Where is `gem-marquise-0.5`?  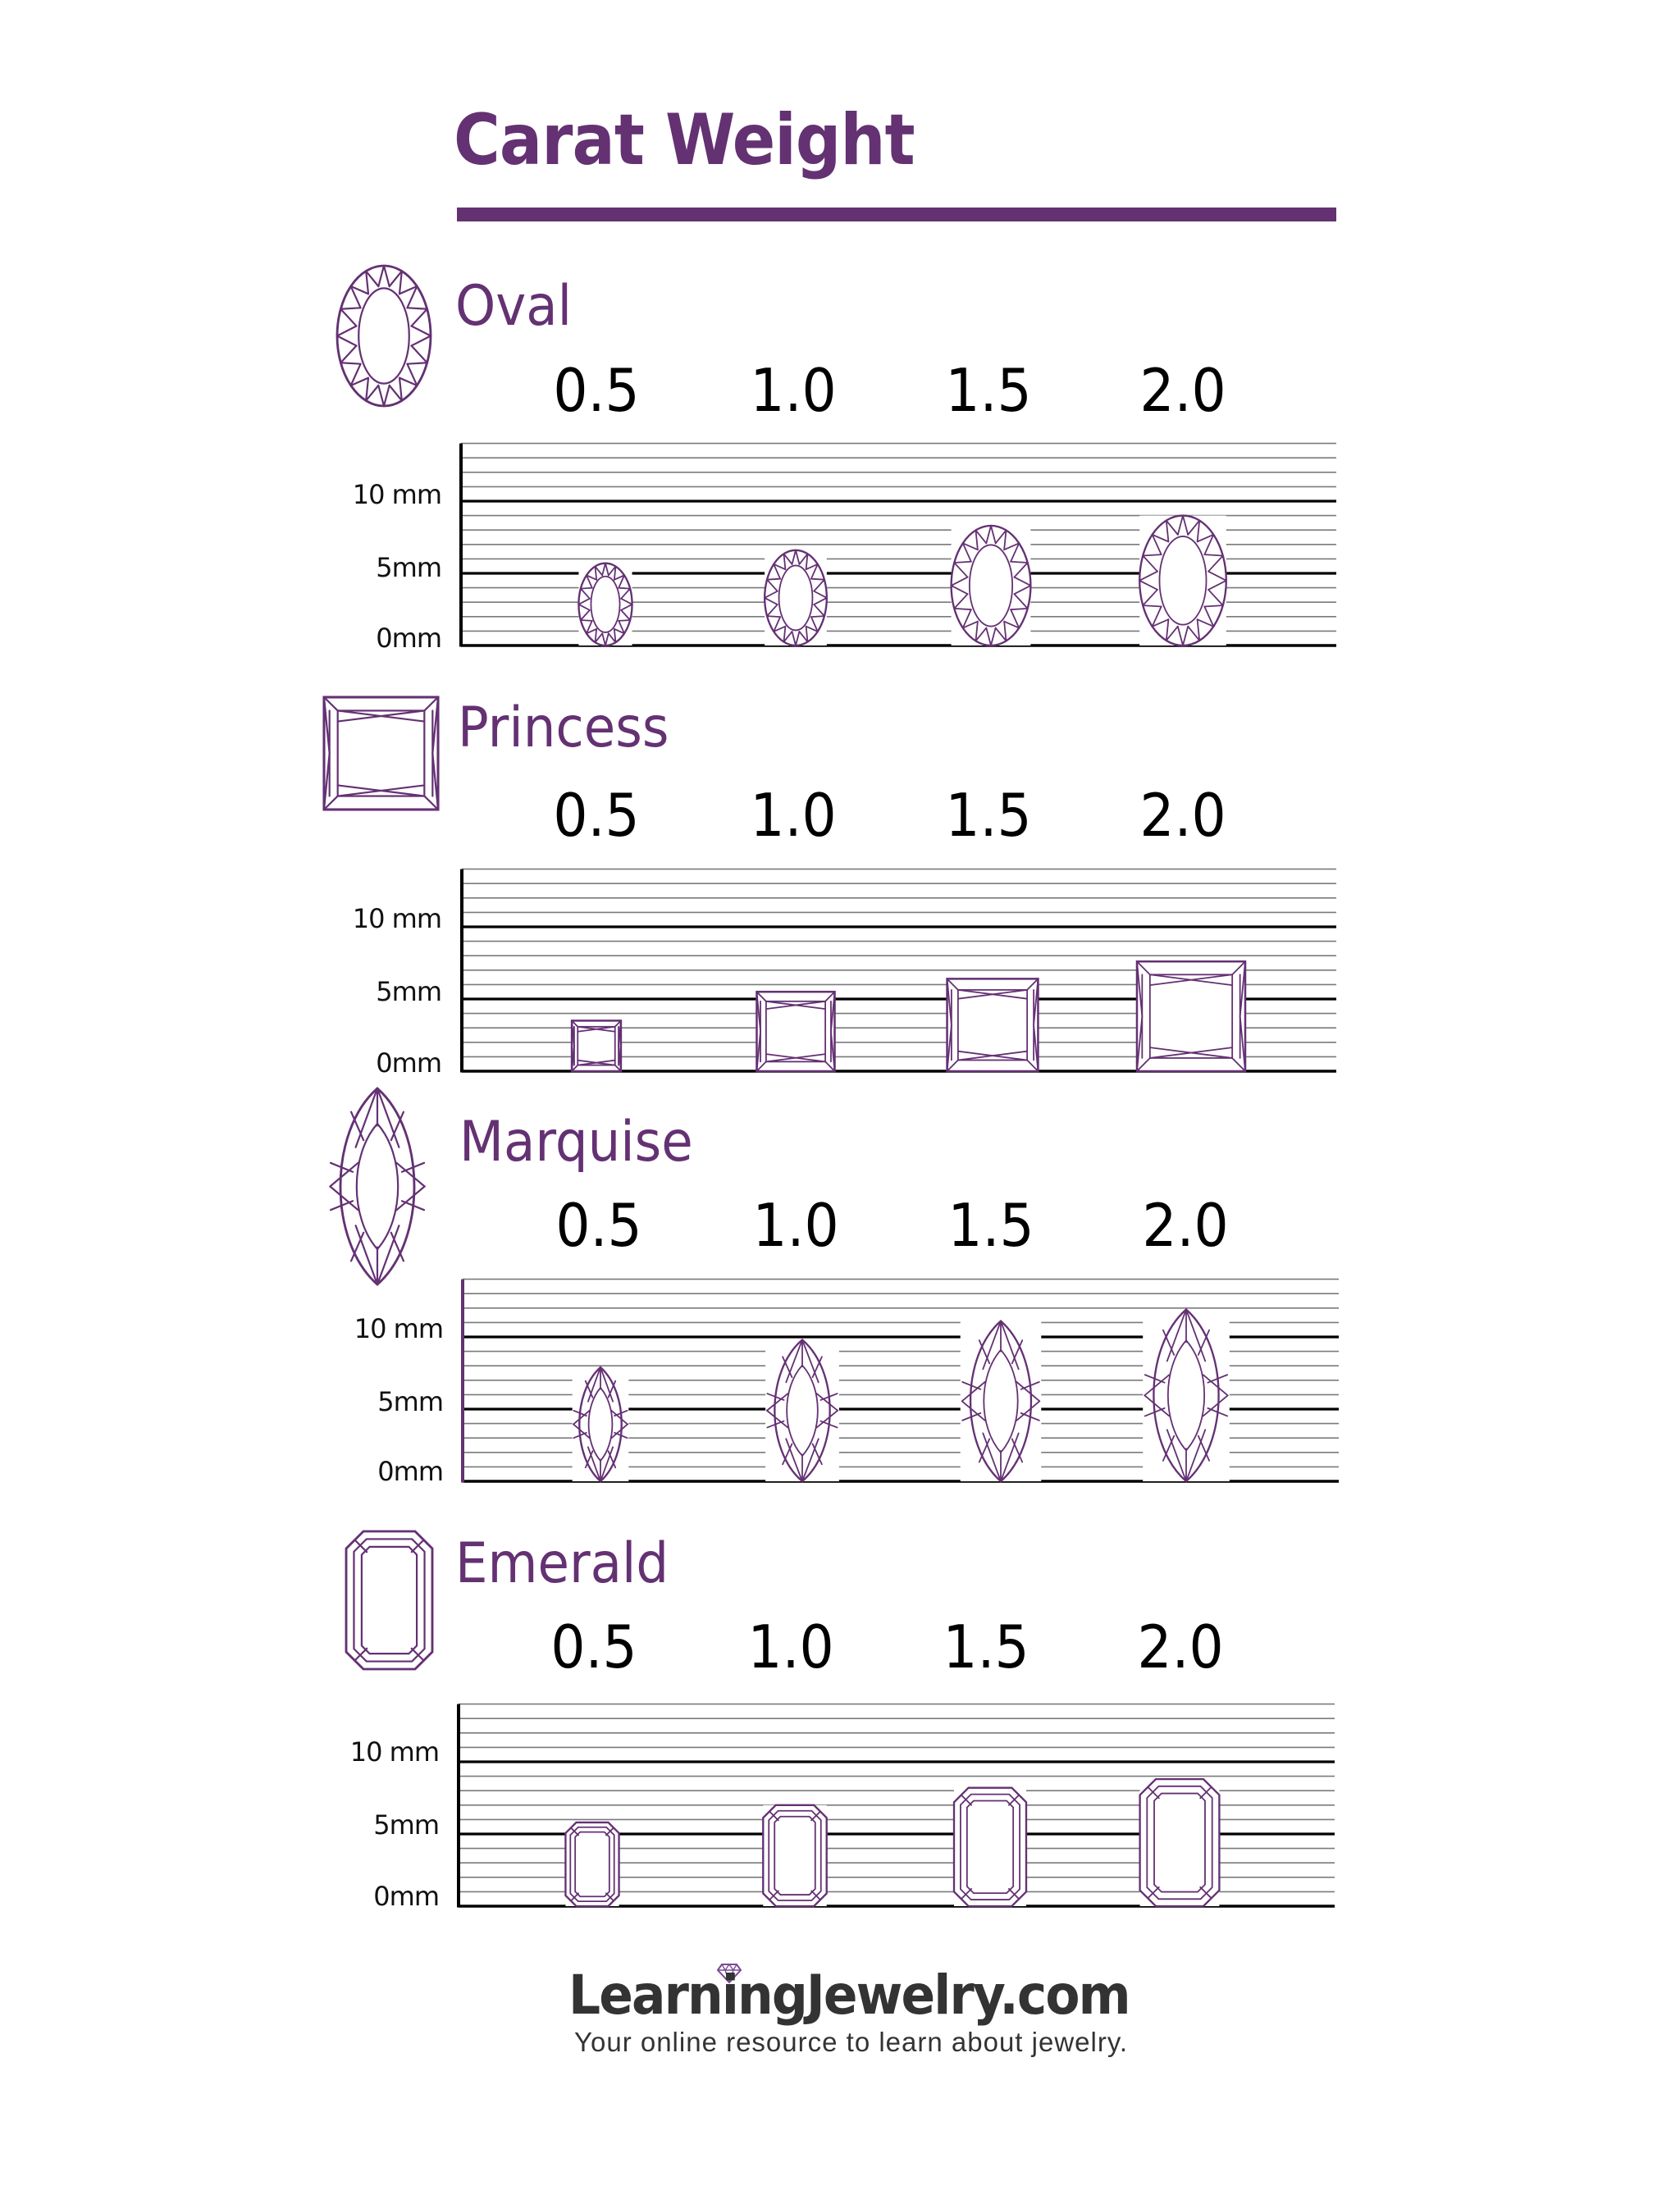
gem-marquise-0.5 is located at coordinates (600, 1424).